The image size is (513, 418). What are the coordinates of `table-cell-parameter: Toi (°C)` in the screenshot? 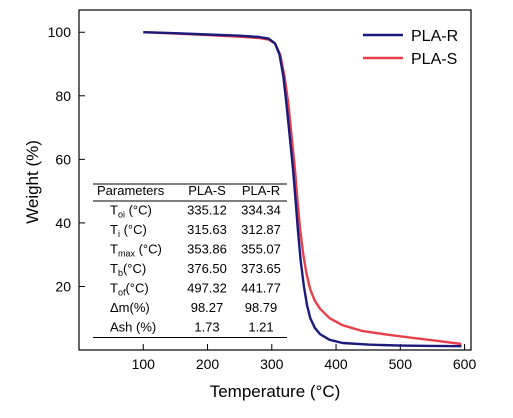 It's located at (131, 211).